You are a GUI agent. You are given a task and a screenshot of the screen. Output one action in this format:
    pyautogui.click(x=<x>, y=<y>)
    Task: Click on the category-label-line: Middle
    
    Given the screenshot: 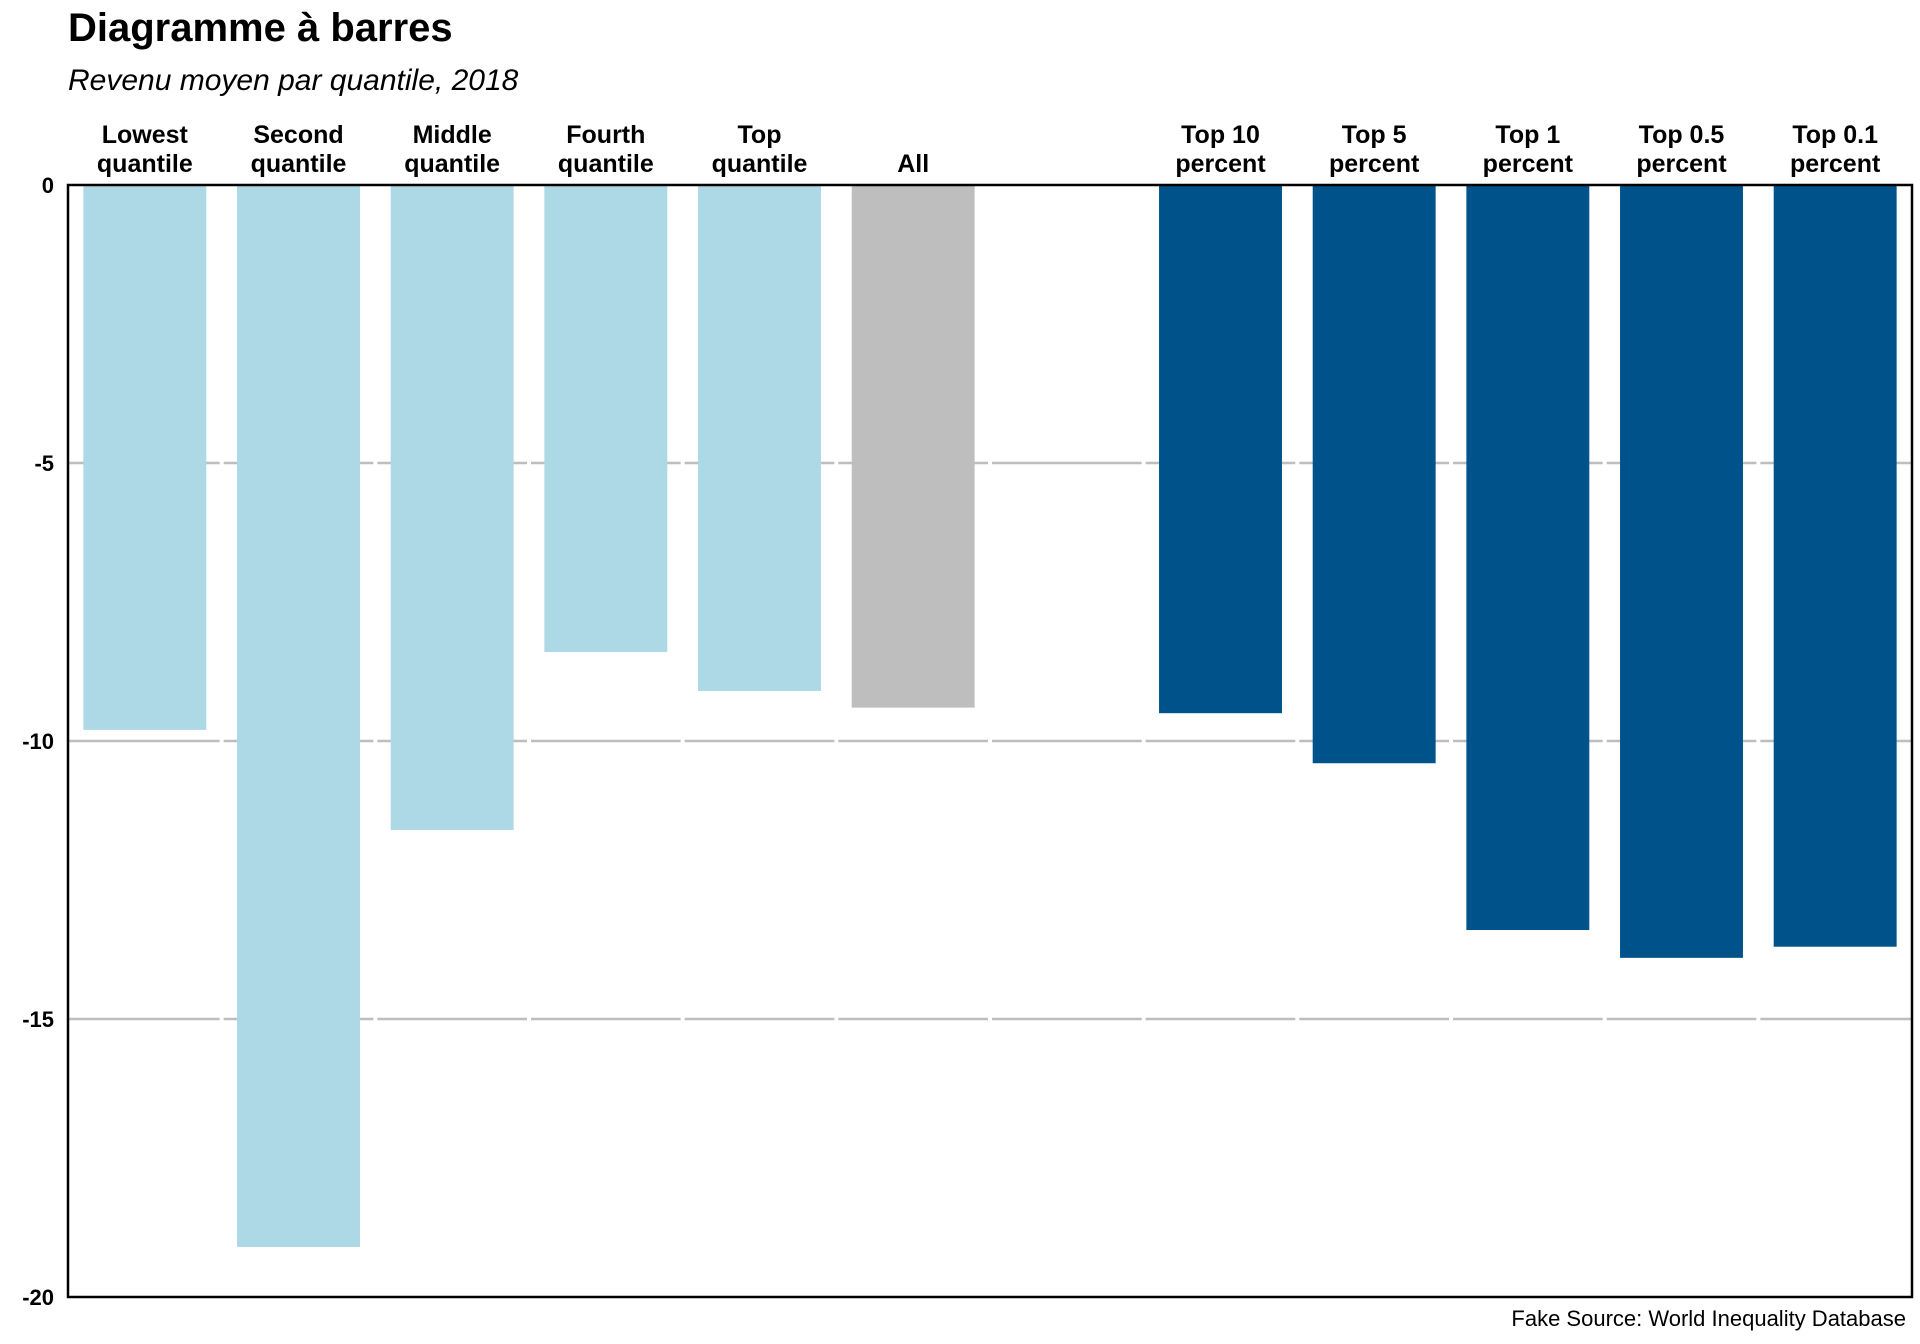 What is the action you would take?
    pyautogui.click(x=452, y=135)
    